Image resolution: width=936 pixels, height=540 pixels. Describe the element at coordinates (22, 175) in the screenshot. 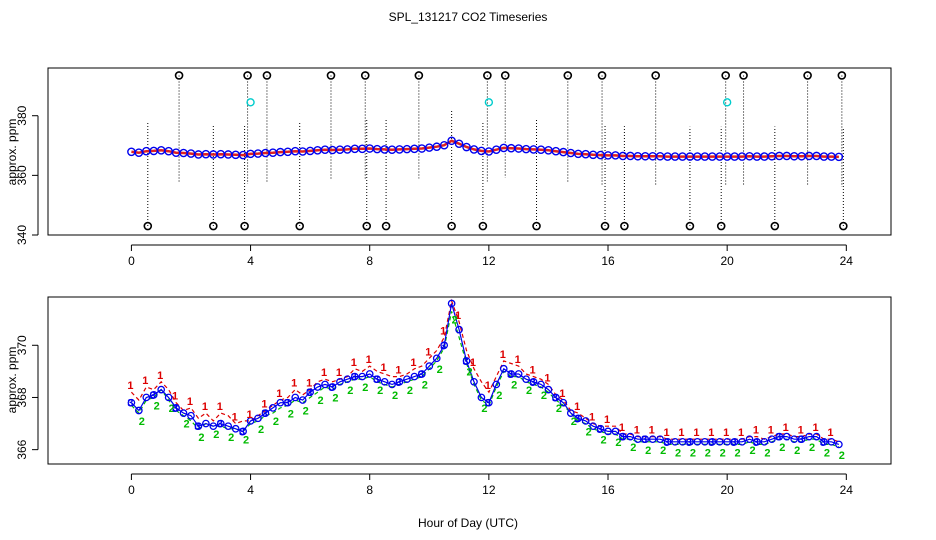

I see `top-y-tick-label: 360` at that location.